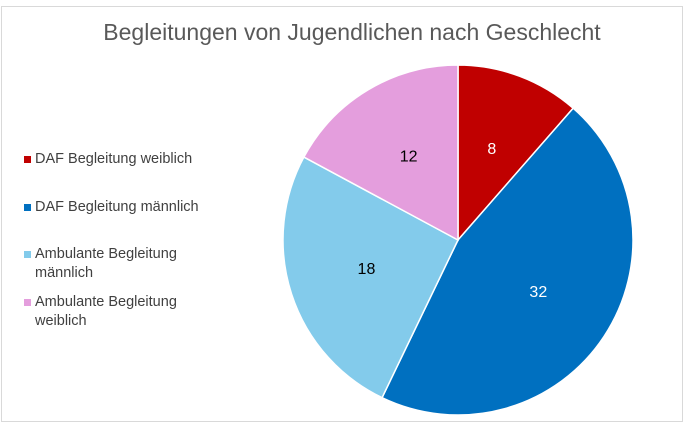 The width and height of the screenshot is (686, 426). I want to click on legend-item: Ambulante Begleitung weiblich, so click(129, 312).